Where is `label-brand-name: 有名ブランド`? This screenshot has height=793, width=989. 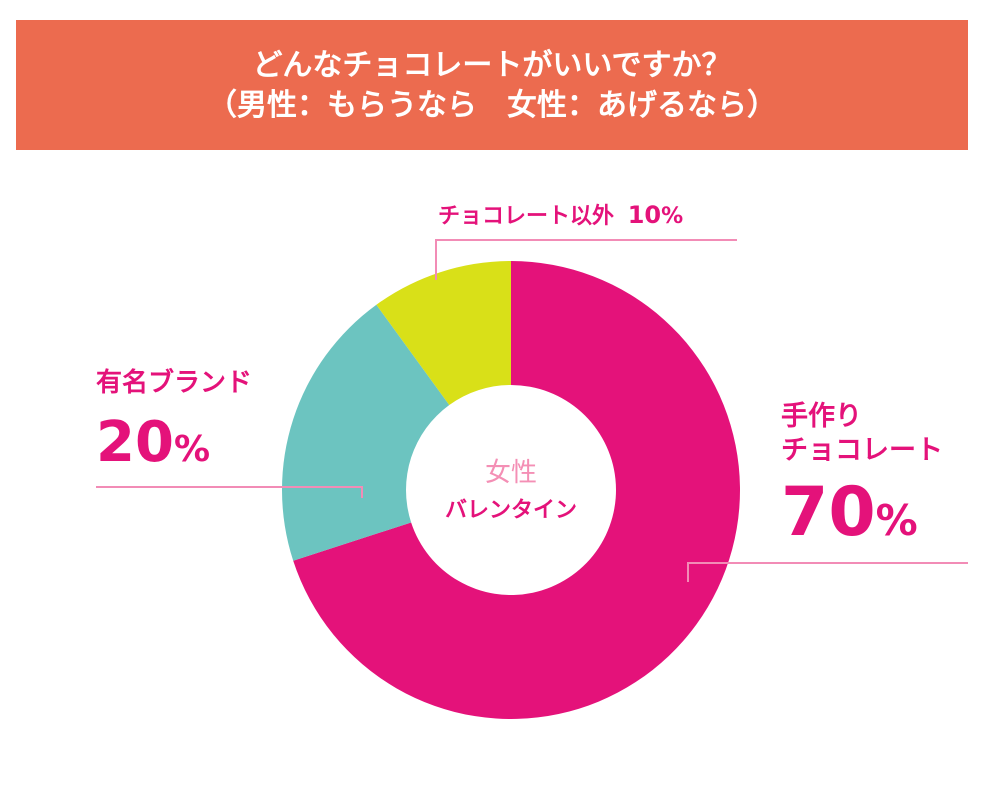
label-brand-name: 有名ブランド is located at coordinates (174, 383).